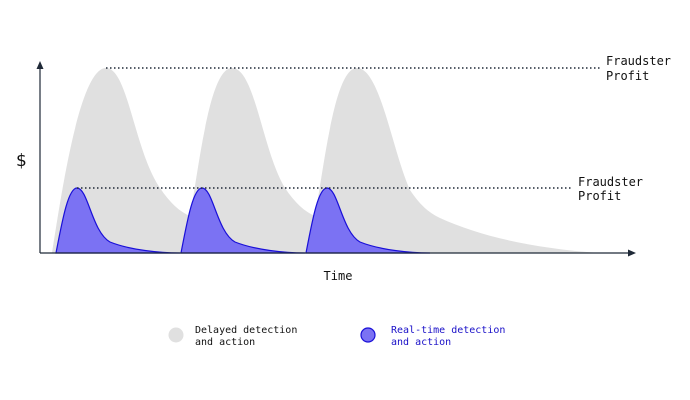  Describe the element at coordinates (627, 76) in the screenshot. I see `high-profit-label-line2: Profit` at that location.